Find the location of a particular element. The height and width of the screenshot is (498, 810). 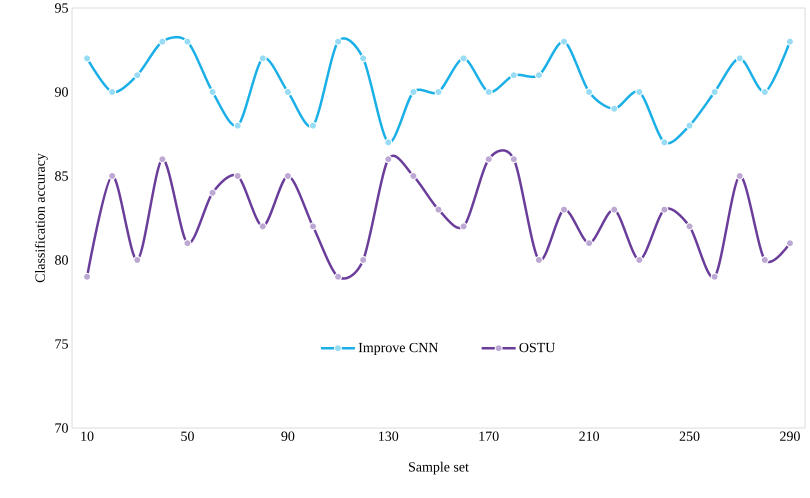

x-tick-label: 10 is located at coordinates (87, 436).